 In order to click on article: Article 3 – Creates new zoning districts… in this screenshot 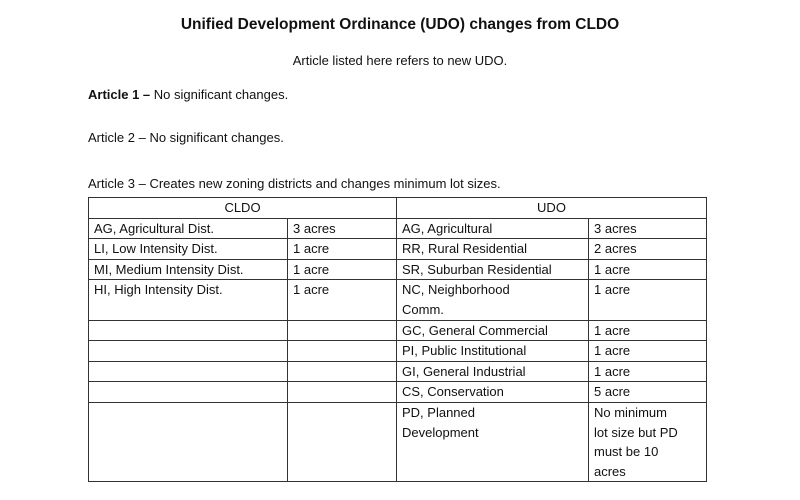, I will do `click(294, 183)`.